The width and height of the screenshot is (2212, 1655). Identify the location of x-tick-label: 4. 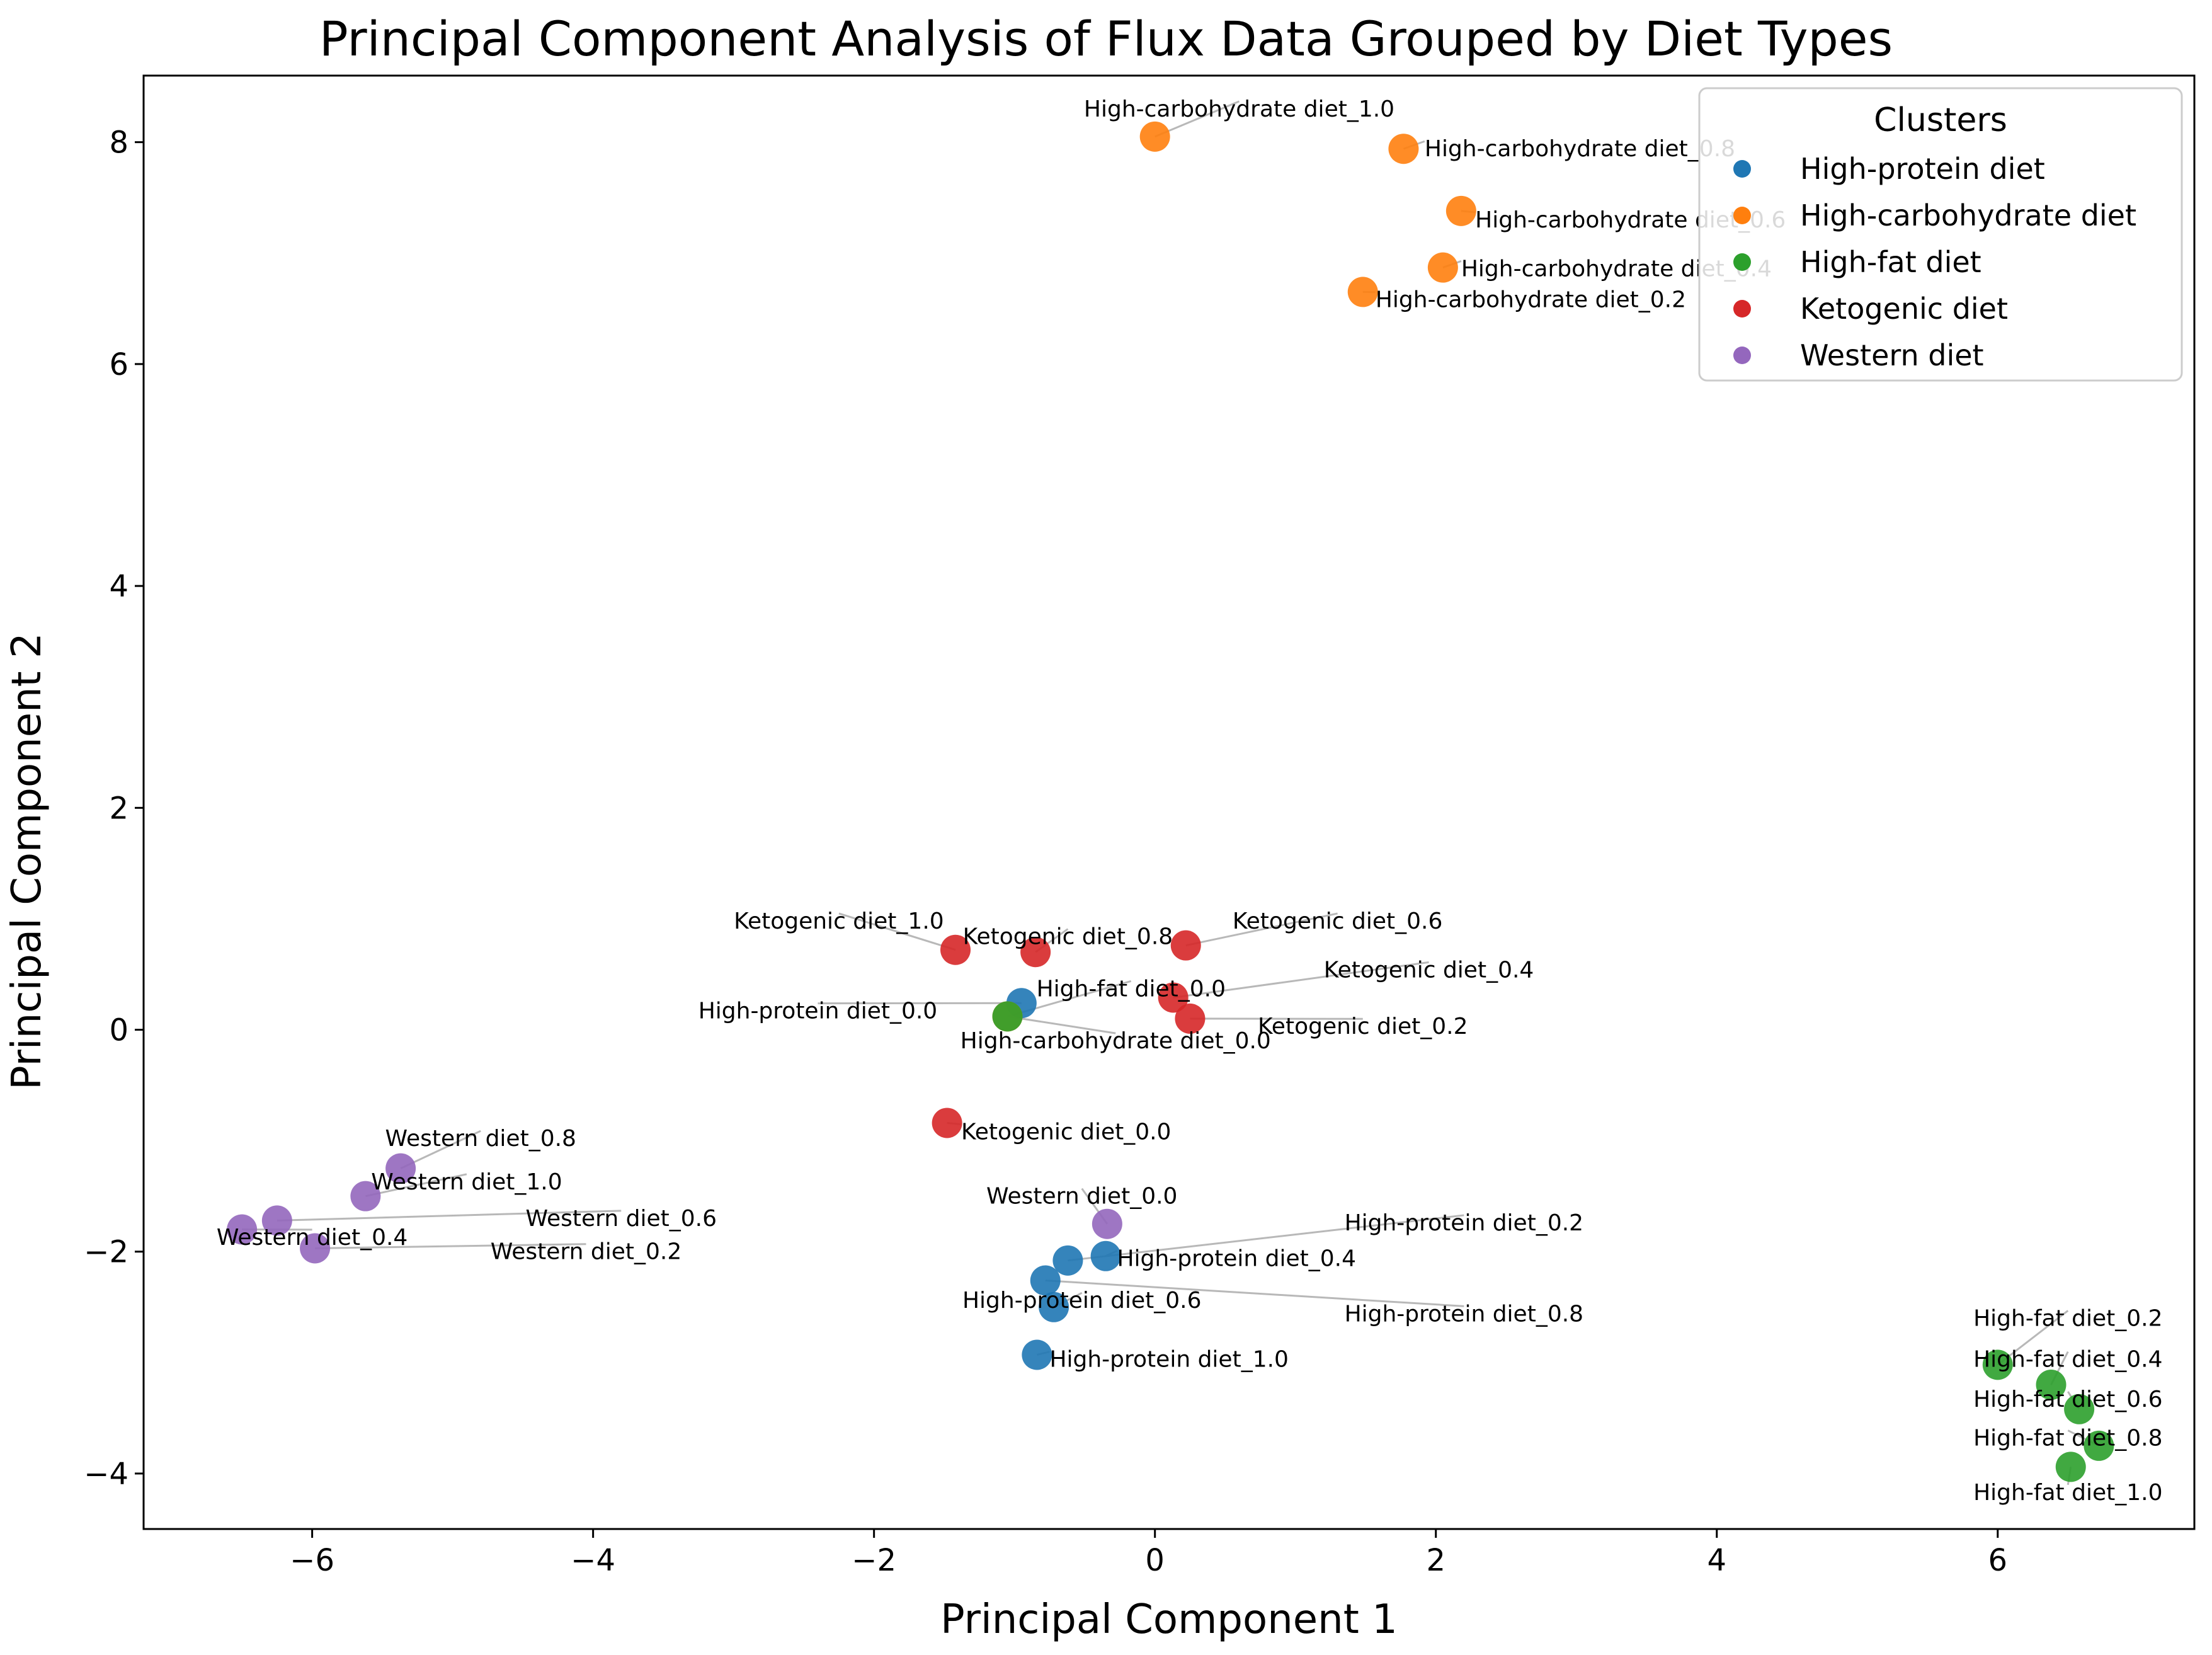
(1716, 1560).